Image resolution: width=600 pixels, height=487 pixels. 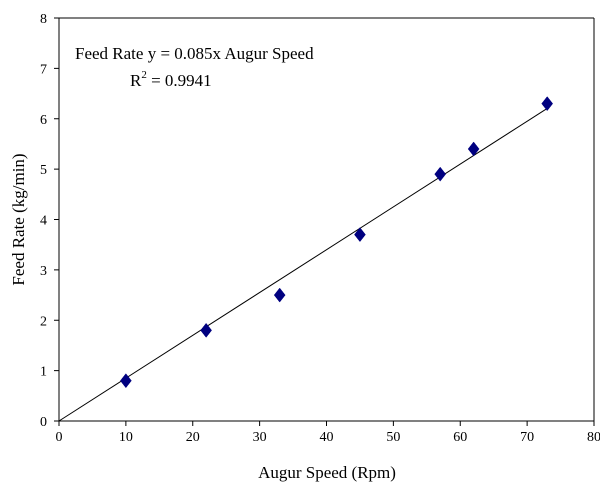 What do you see at coordinates (43, 221) in the screenshot?
I see `y-tick-label: 4` at bounding box center [43, 221].